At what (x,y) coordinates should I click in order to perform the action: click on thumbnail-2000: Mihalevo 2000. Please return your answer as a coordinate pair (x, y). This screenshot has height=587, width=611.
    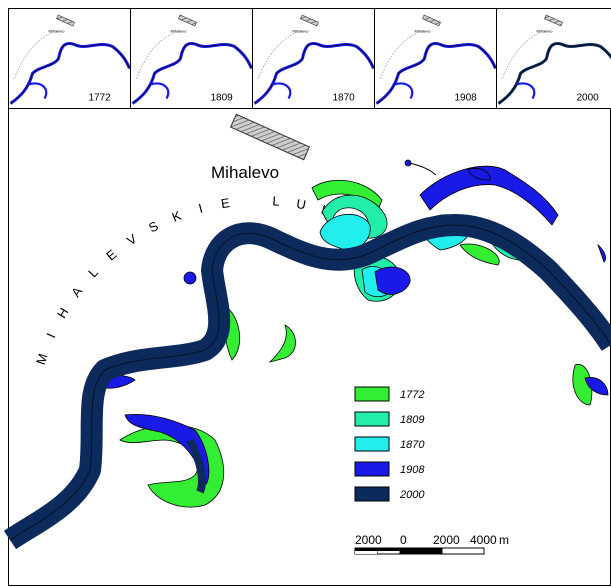
    Looking at the image, I should click on (553, 58).